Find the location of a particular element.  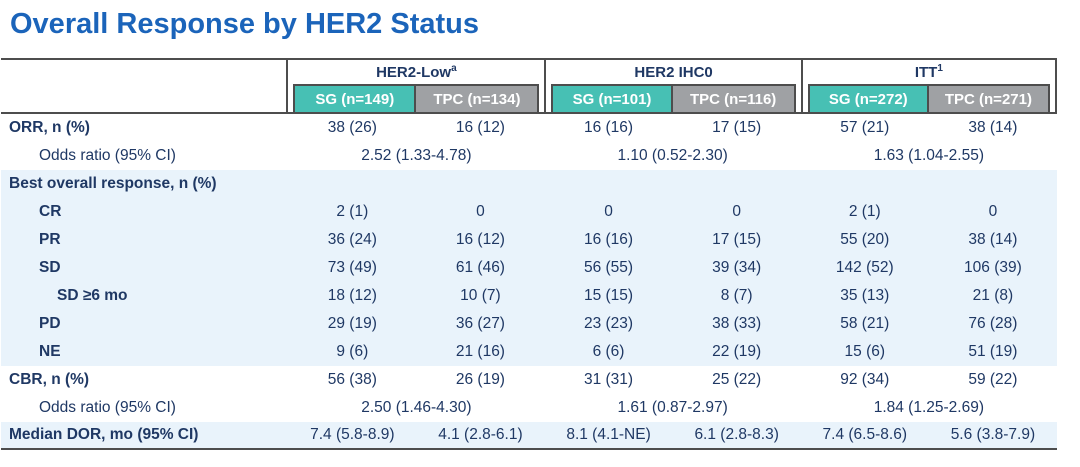

value-cell: 9 (6) is located at coordinates (352, 352).